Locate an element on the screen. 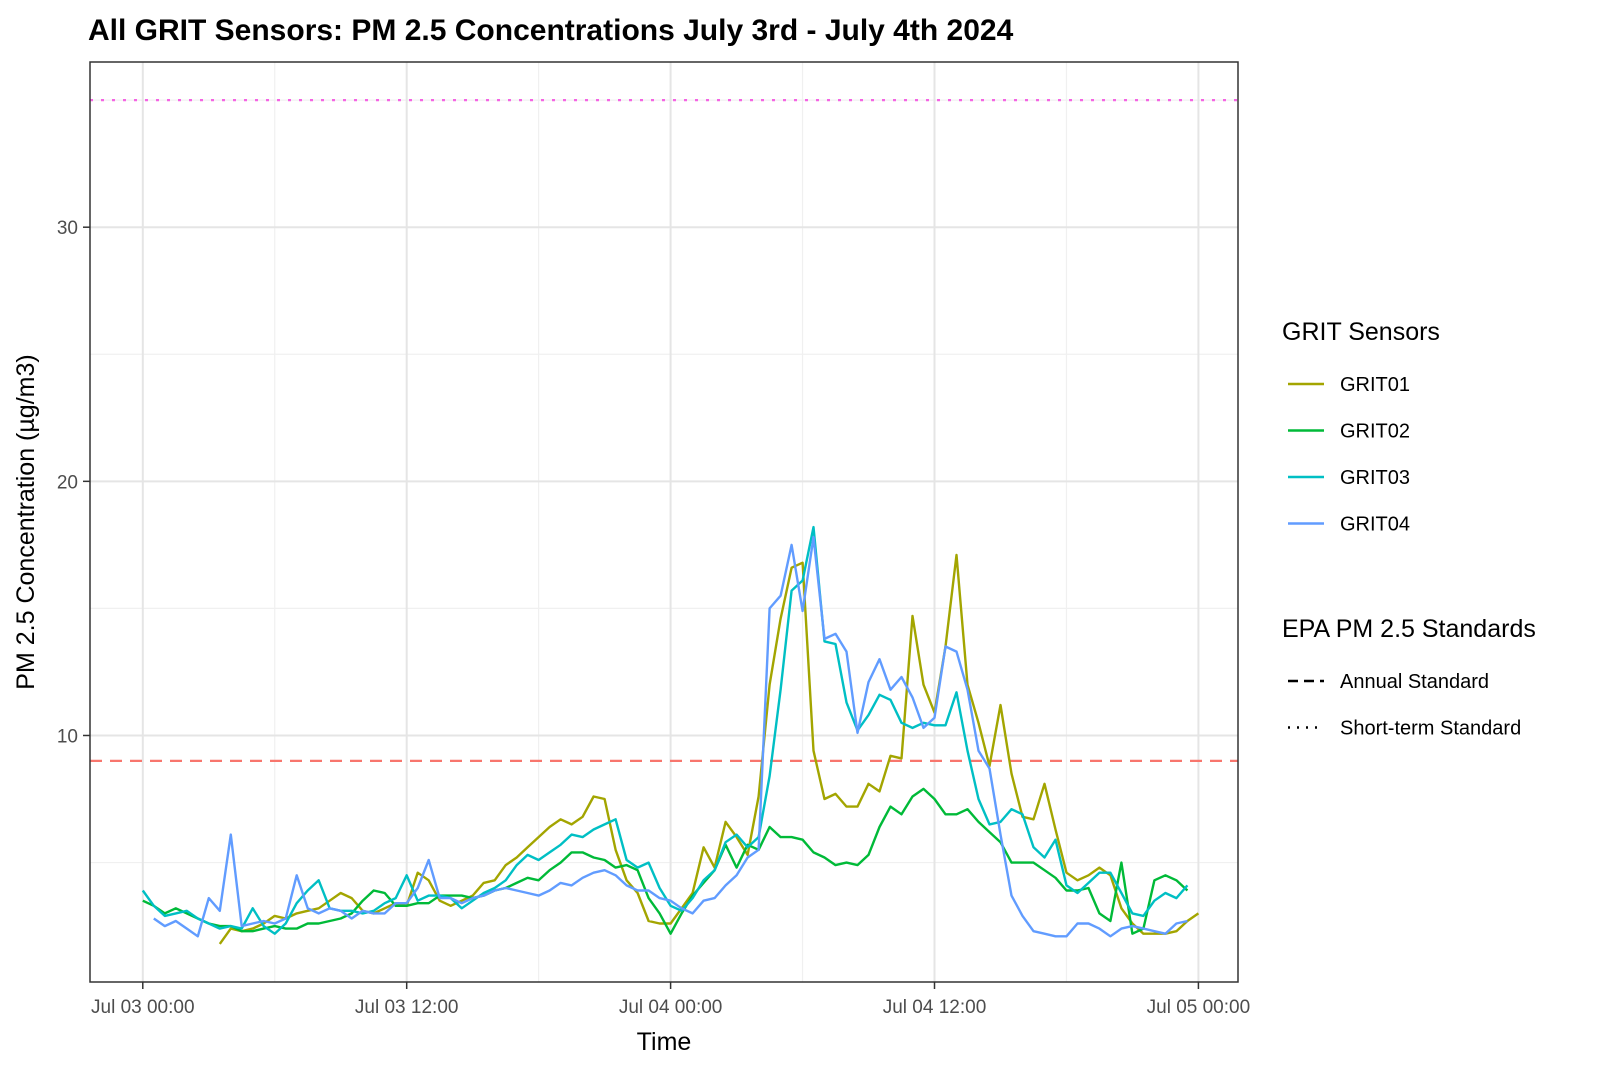 The width and height of the screenshot is (1606, 1066). legend-label: GRIT04 is located at coordinates (1375, 525).